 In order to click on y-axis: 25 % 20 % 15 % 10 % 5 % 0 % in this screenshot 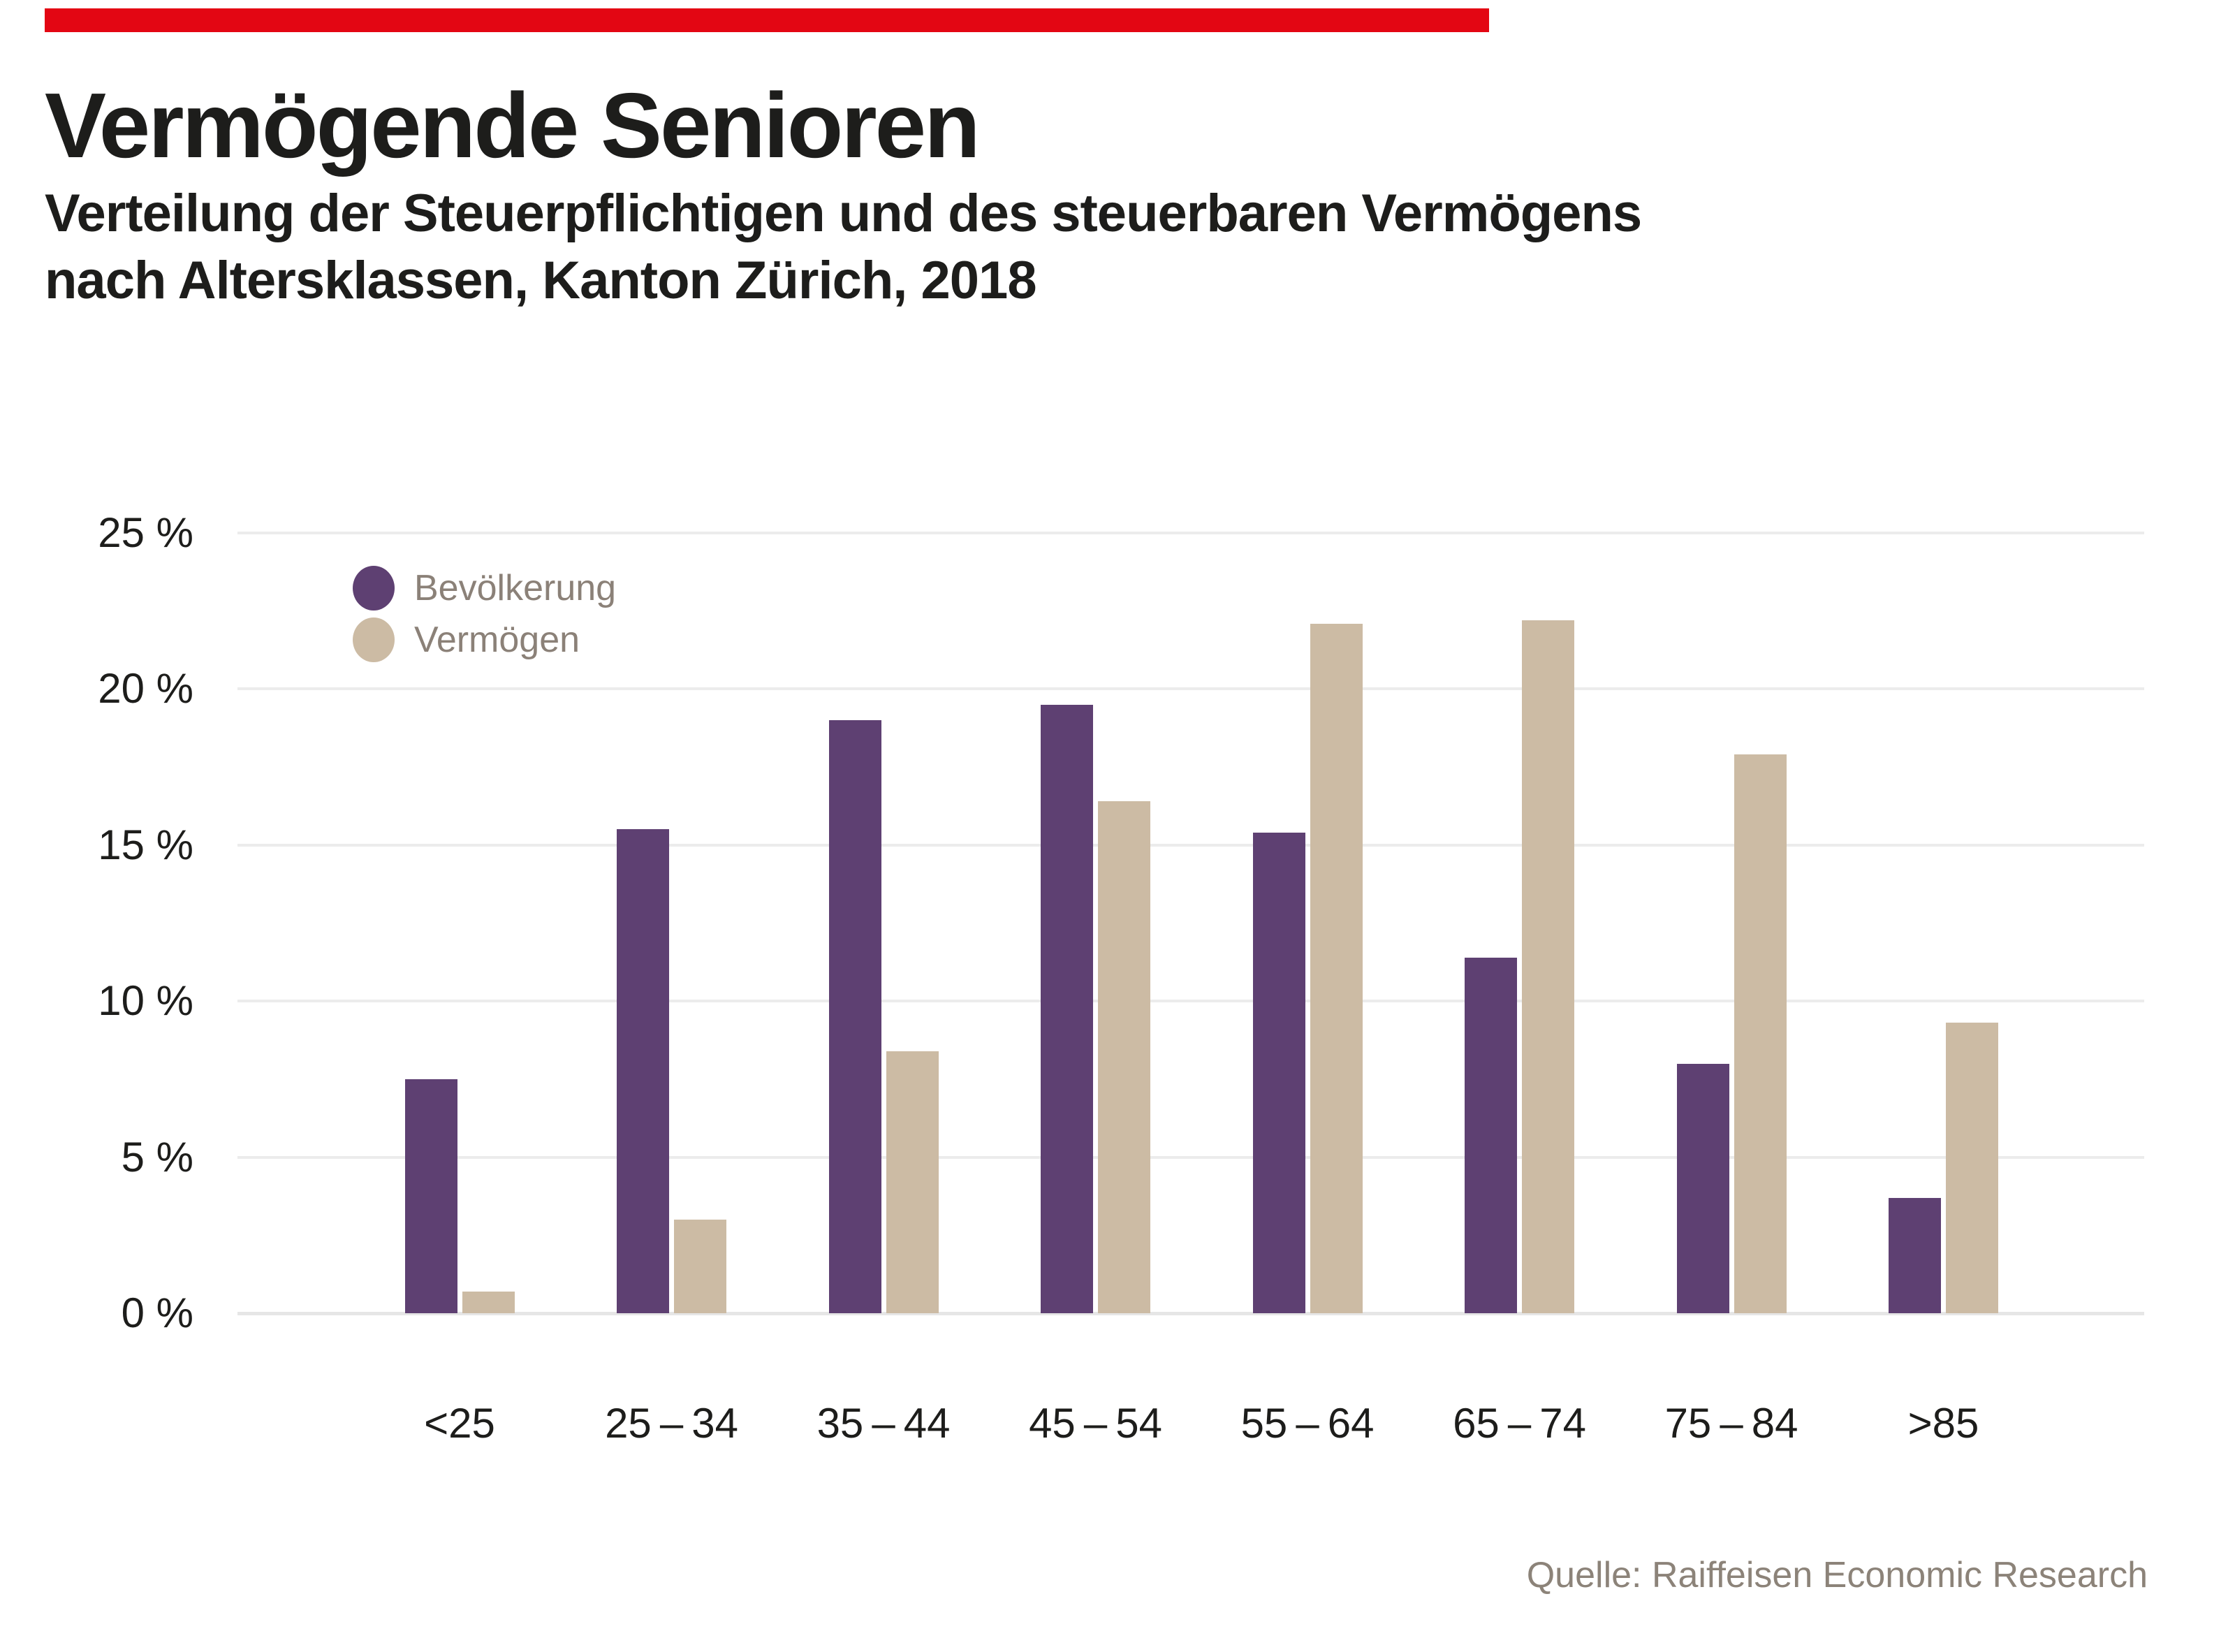, I will do `click(97, 922)`.